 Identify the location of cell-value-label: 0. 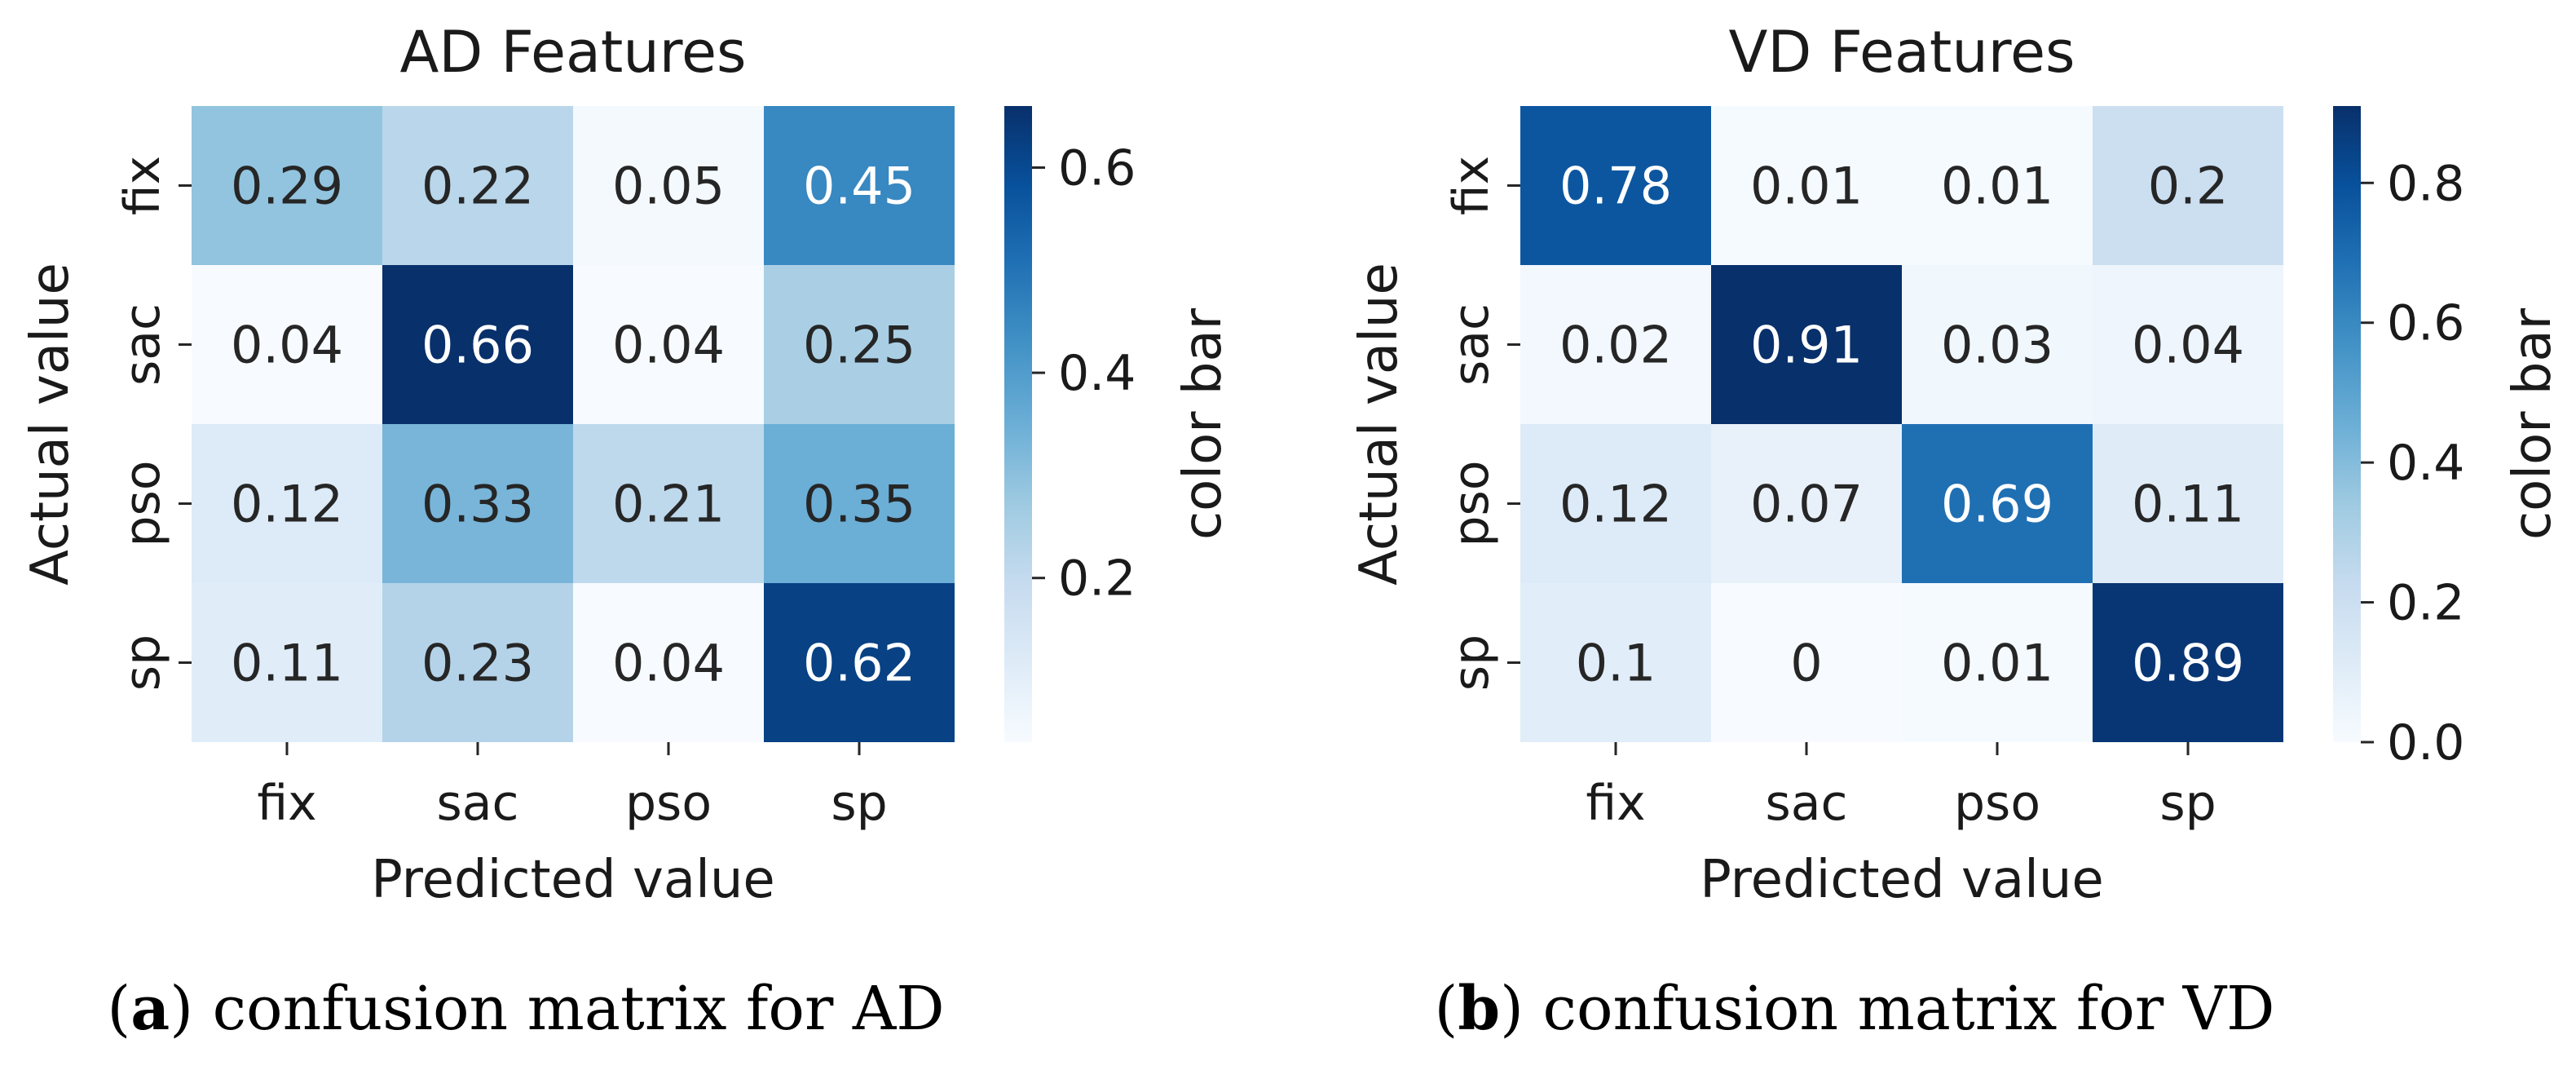
(1806, 663).